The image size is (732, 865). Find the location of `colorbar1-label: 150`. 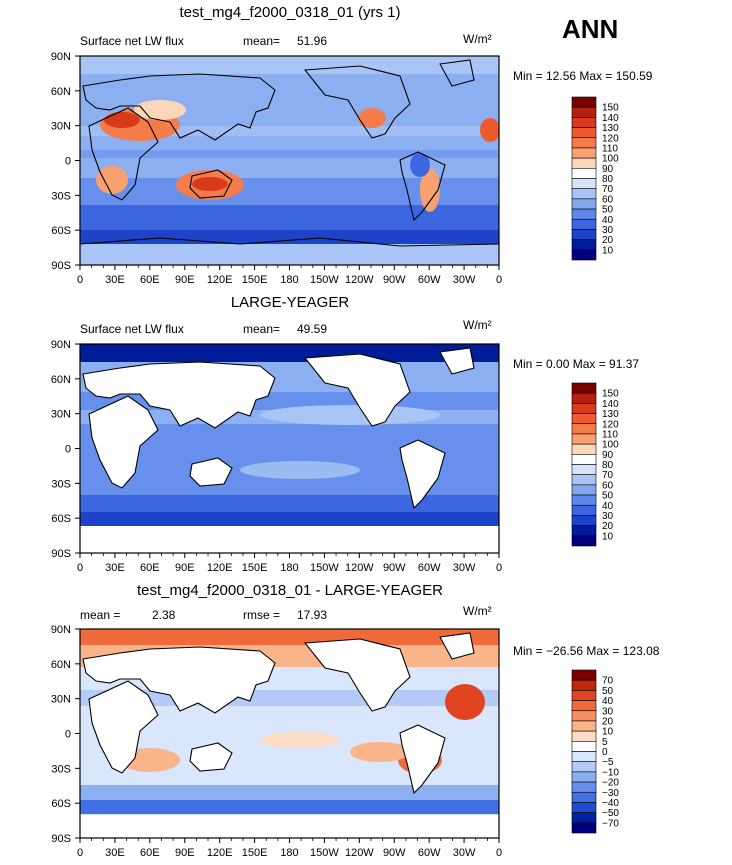

colorbar1-label: 150 is located at coordinates (610, 108).